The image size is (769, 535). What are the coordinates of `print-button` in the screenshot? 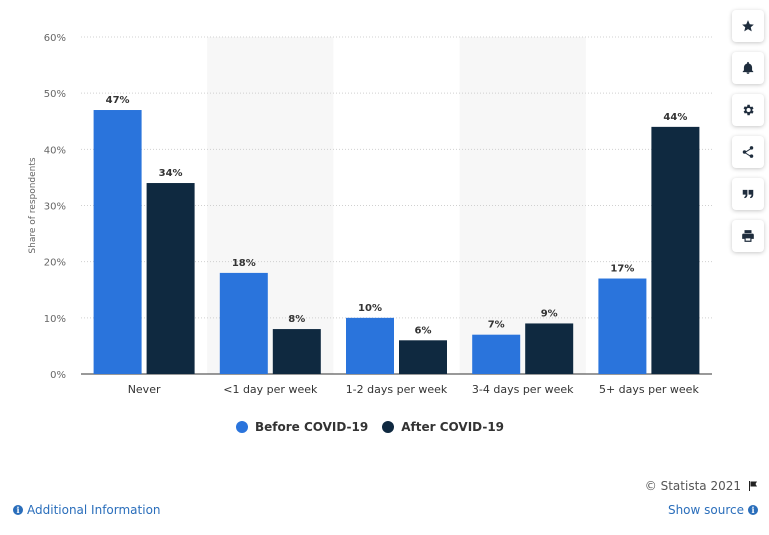 It's located at (748, 236).